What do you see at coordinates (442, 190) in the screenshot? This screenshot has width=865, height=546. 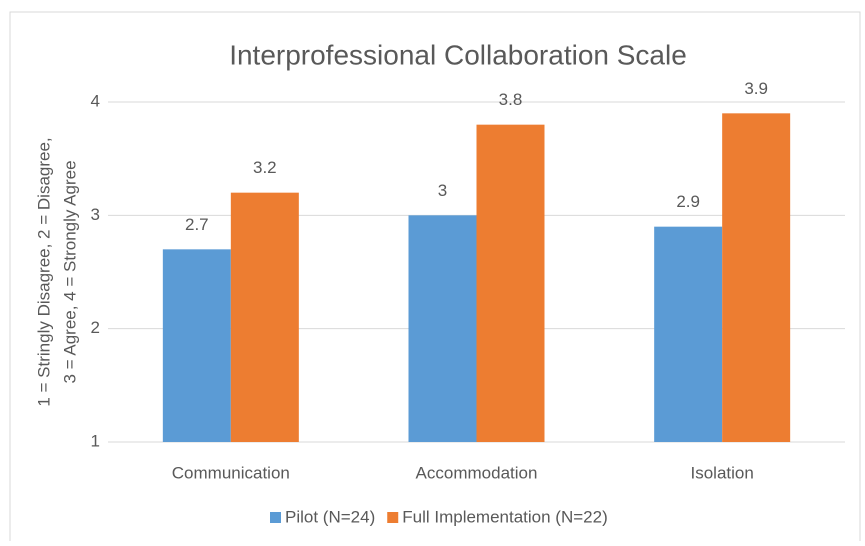 I see `data-label: 3` at bounding box center [442, 190].